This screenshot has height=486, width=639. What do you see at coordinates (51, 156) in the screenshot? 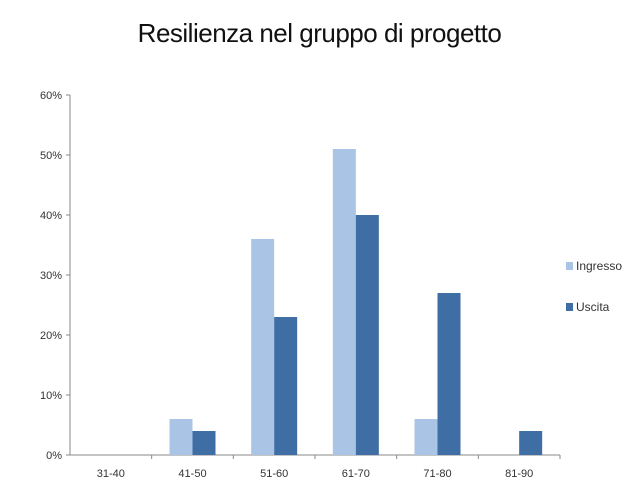
I see `y-tick-label: 50%` at bounding box center [51, 156].